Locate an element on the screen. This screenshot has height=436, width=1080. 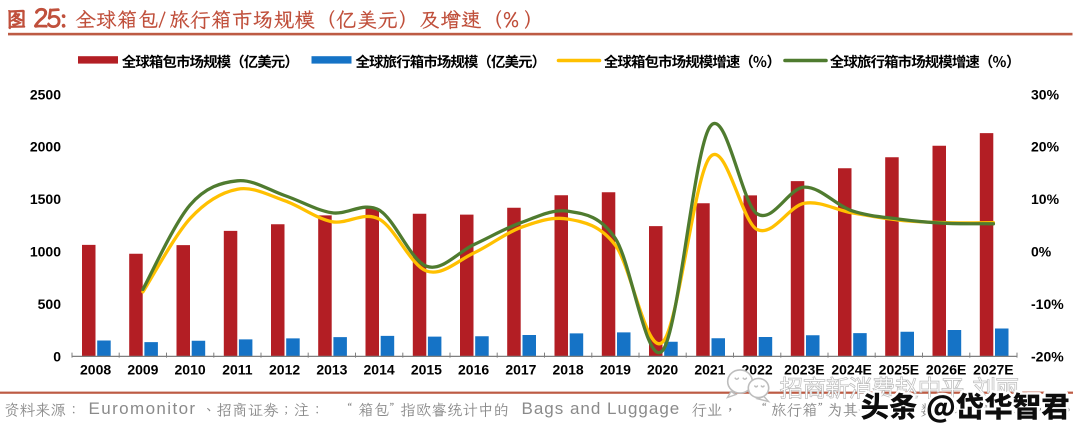
svg-text: 2026E is located at coordinates (946, 370).